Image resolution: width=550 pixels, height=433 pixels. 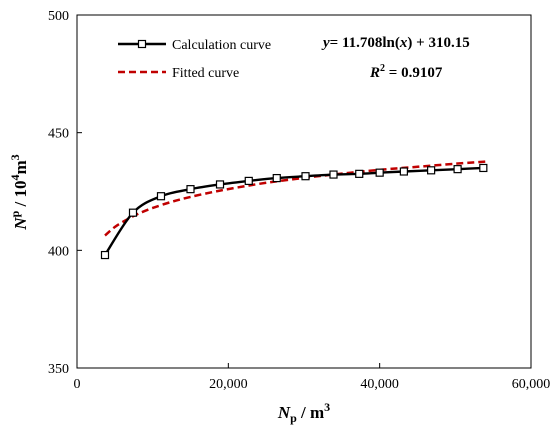 What do you see at coordinates (414, 73) in the screenshot?
I see `r-squared-value: = 0.9107` at bounding box center [414, 73].